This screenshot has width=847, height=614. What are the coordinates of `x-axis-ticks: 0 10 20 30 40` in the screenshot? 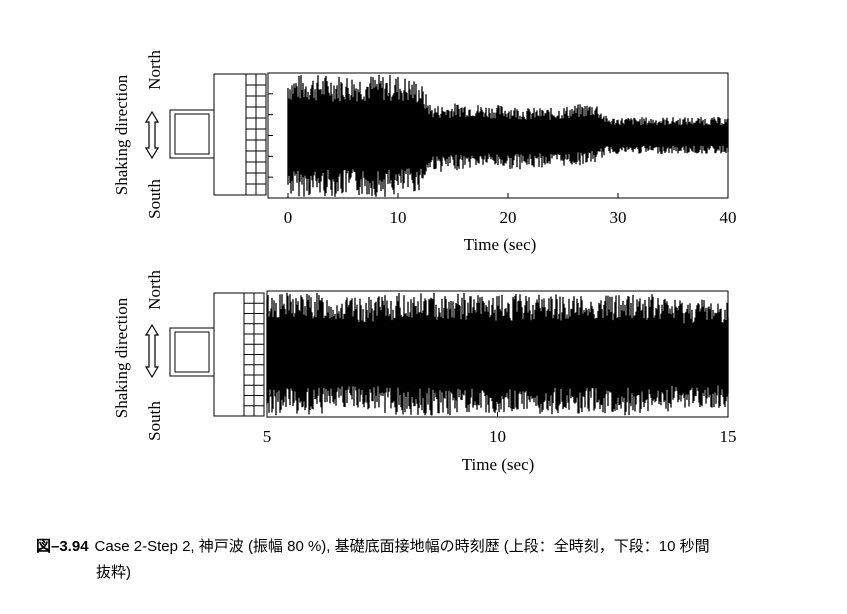 It's located at (502, 160).